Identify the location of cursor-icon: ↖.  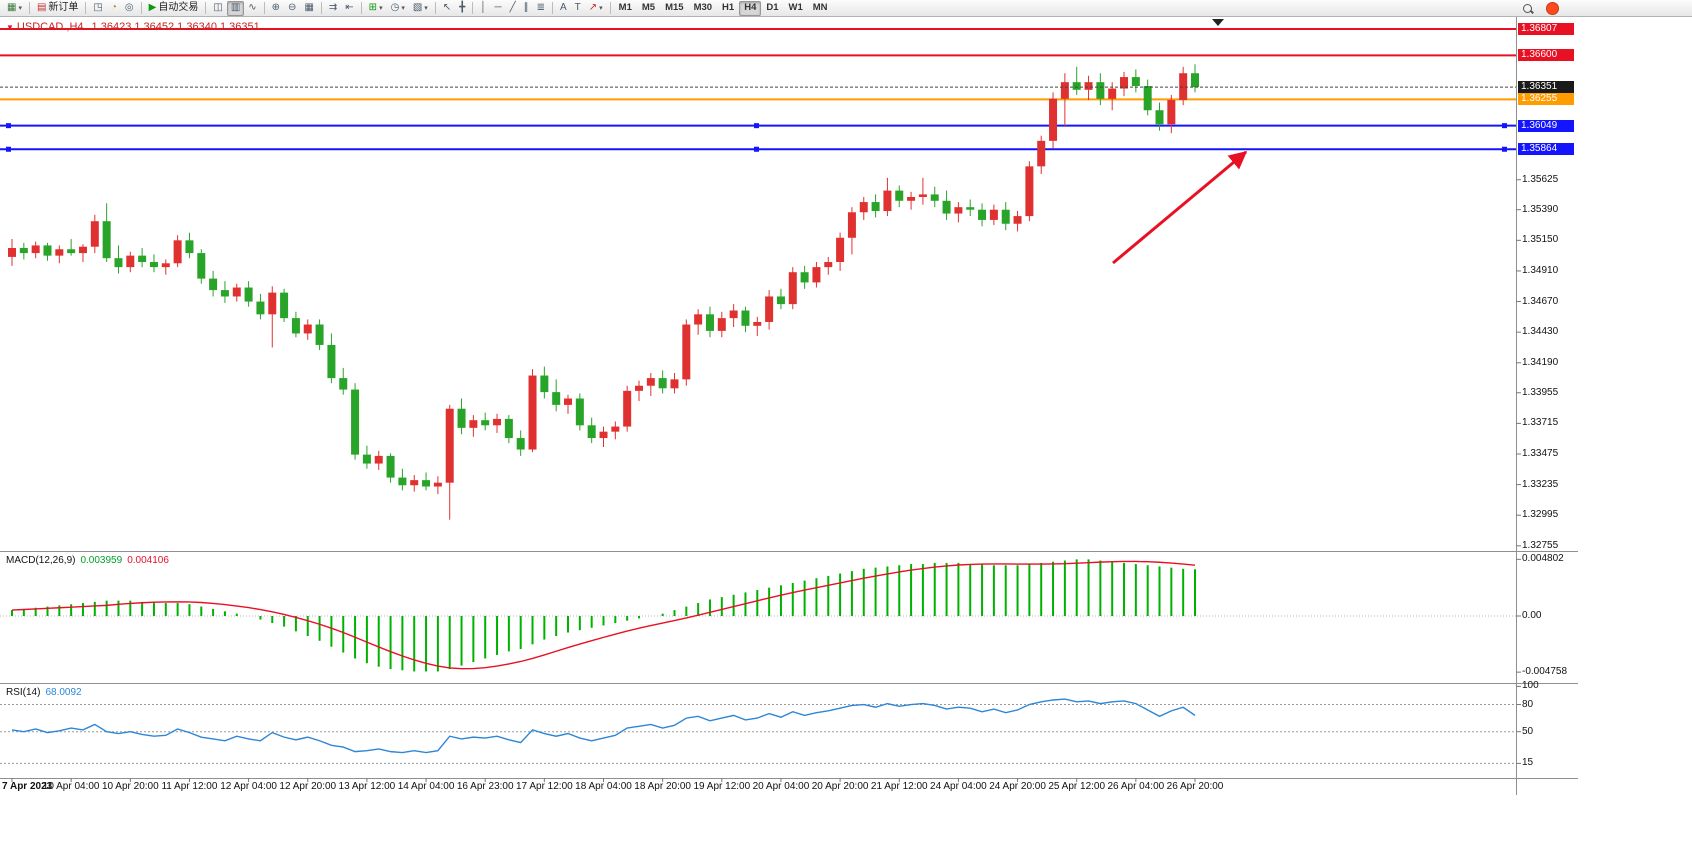
(447, 7).